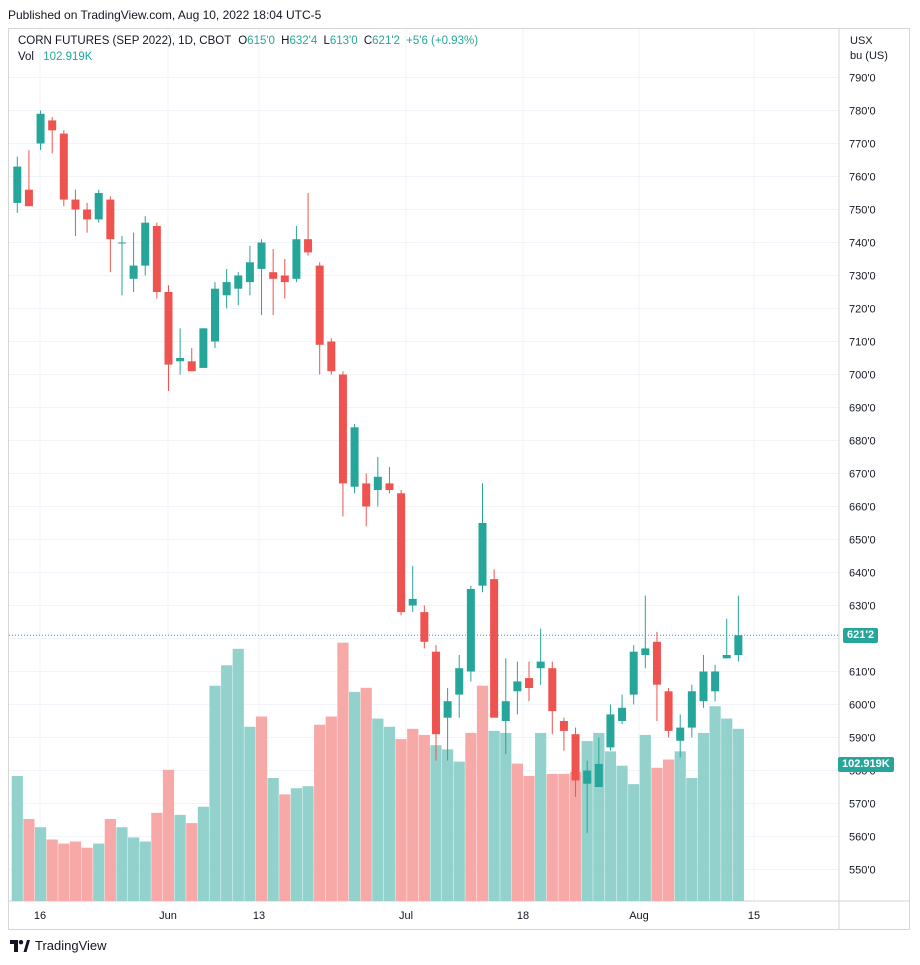  What do you see at coordinates (862, 343) in the screenshot?
I see `price-tick-label: 710'0` at bounding box center [862, 343].